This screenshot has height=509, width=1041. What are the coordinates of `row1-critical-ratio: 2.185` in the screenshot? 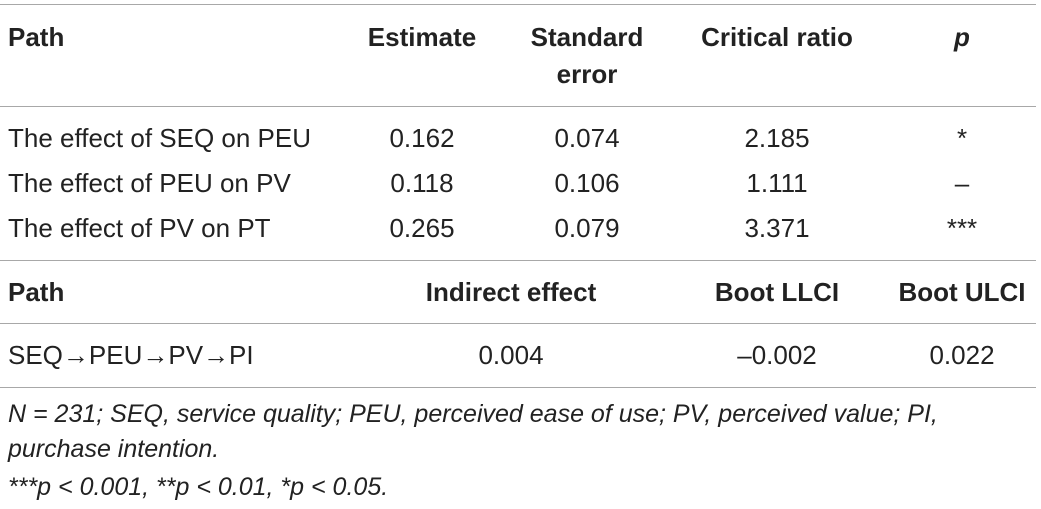 It's located at (777, 138).